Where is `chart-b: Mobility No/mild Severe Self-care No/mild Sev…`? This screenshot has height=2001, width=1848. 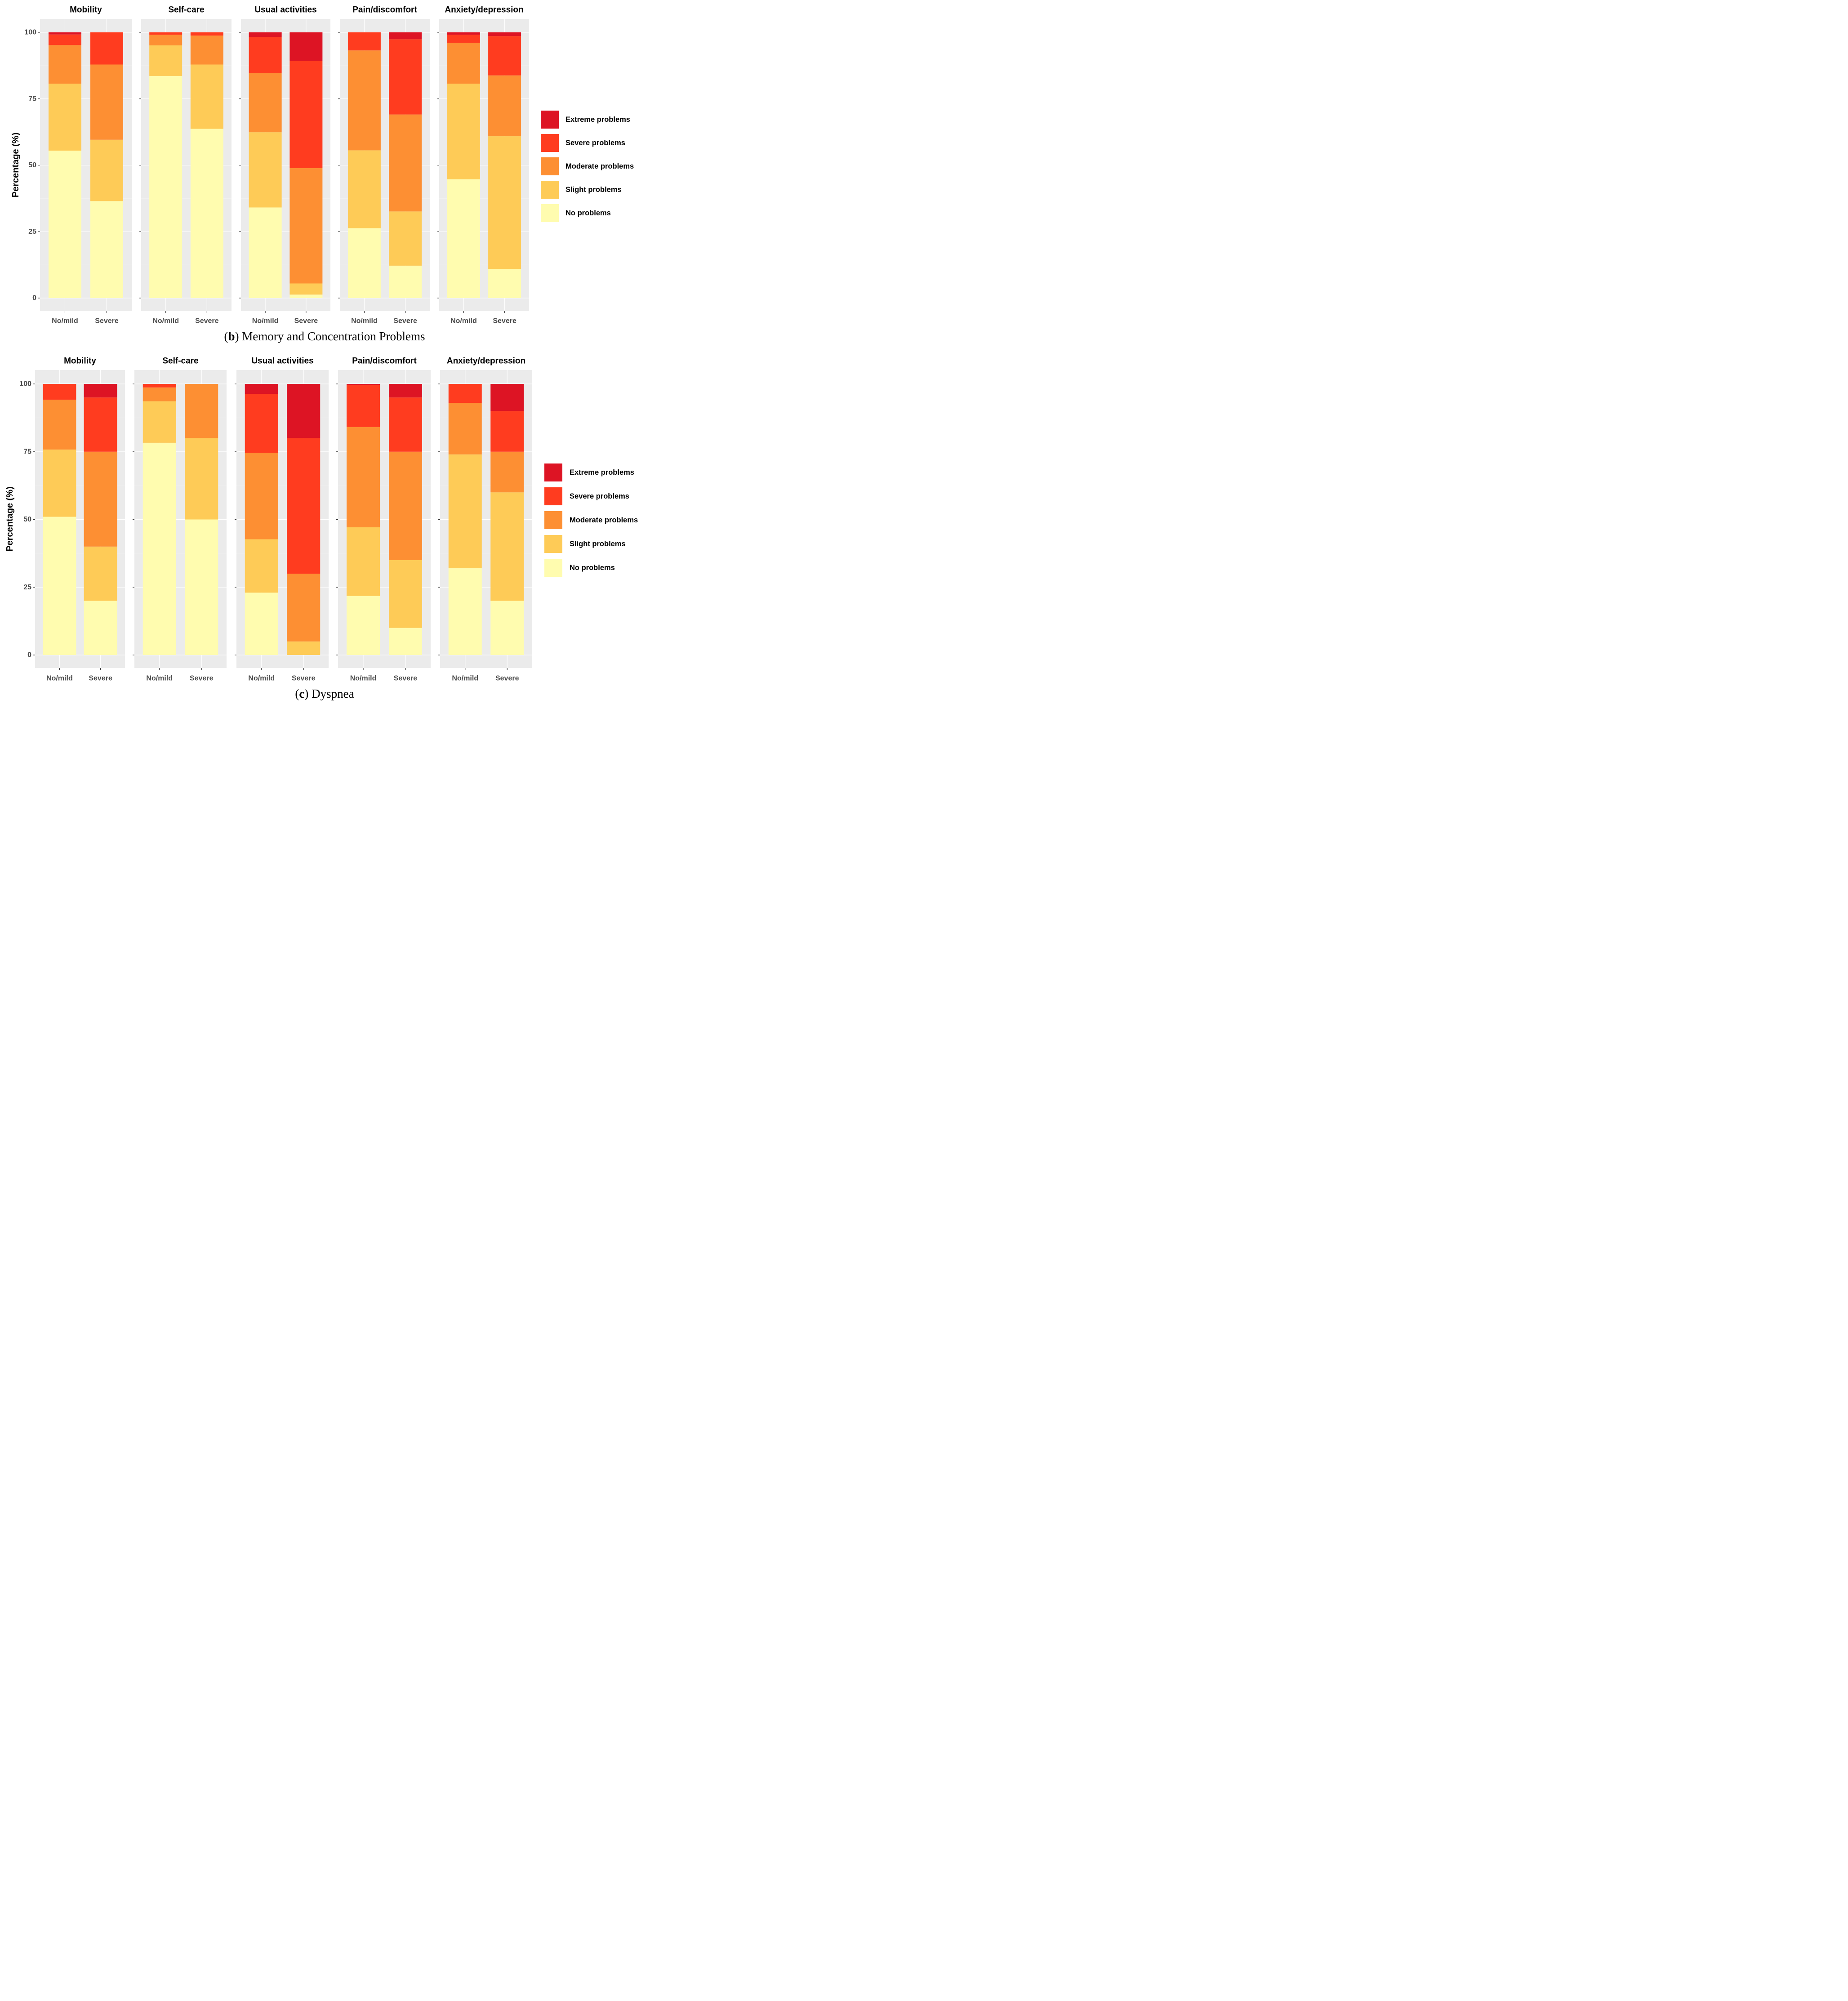 chart-b: Mobility No/mild Severe Self-care No/mild Sev… is located at coordinates (322, 174).